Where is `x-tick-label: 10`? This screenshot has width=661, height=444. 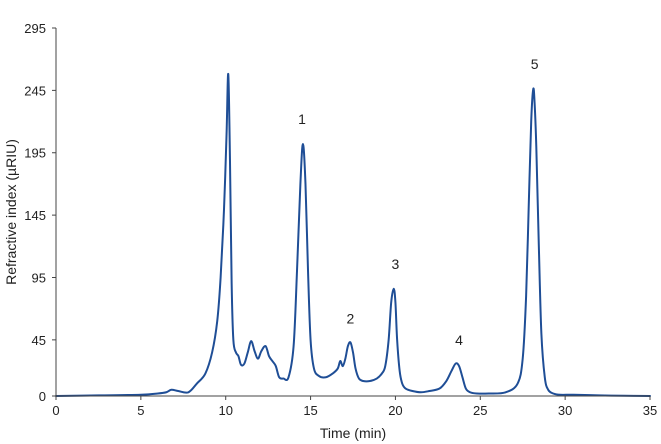
x-tick-label: 10 is located at coordinates (225, 410).